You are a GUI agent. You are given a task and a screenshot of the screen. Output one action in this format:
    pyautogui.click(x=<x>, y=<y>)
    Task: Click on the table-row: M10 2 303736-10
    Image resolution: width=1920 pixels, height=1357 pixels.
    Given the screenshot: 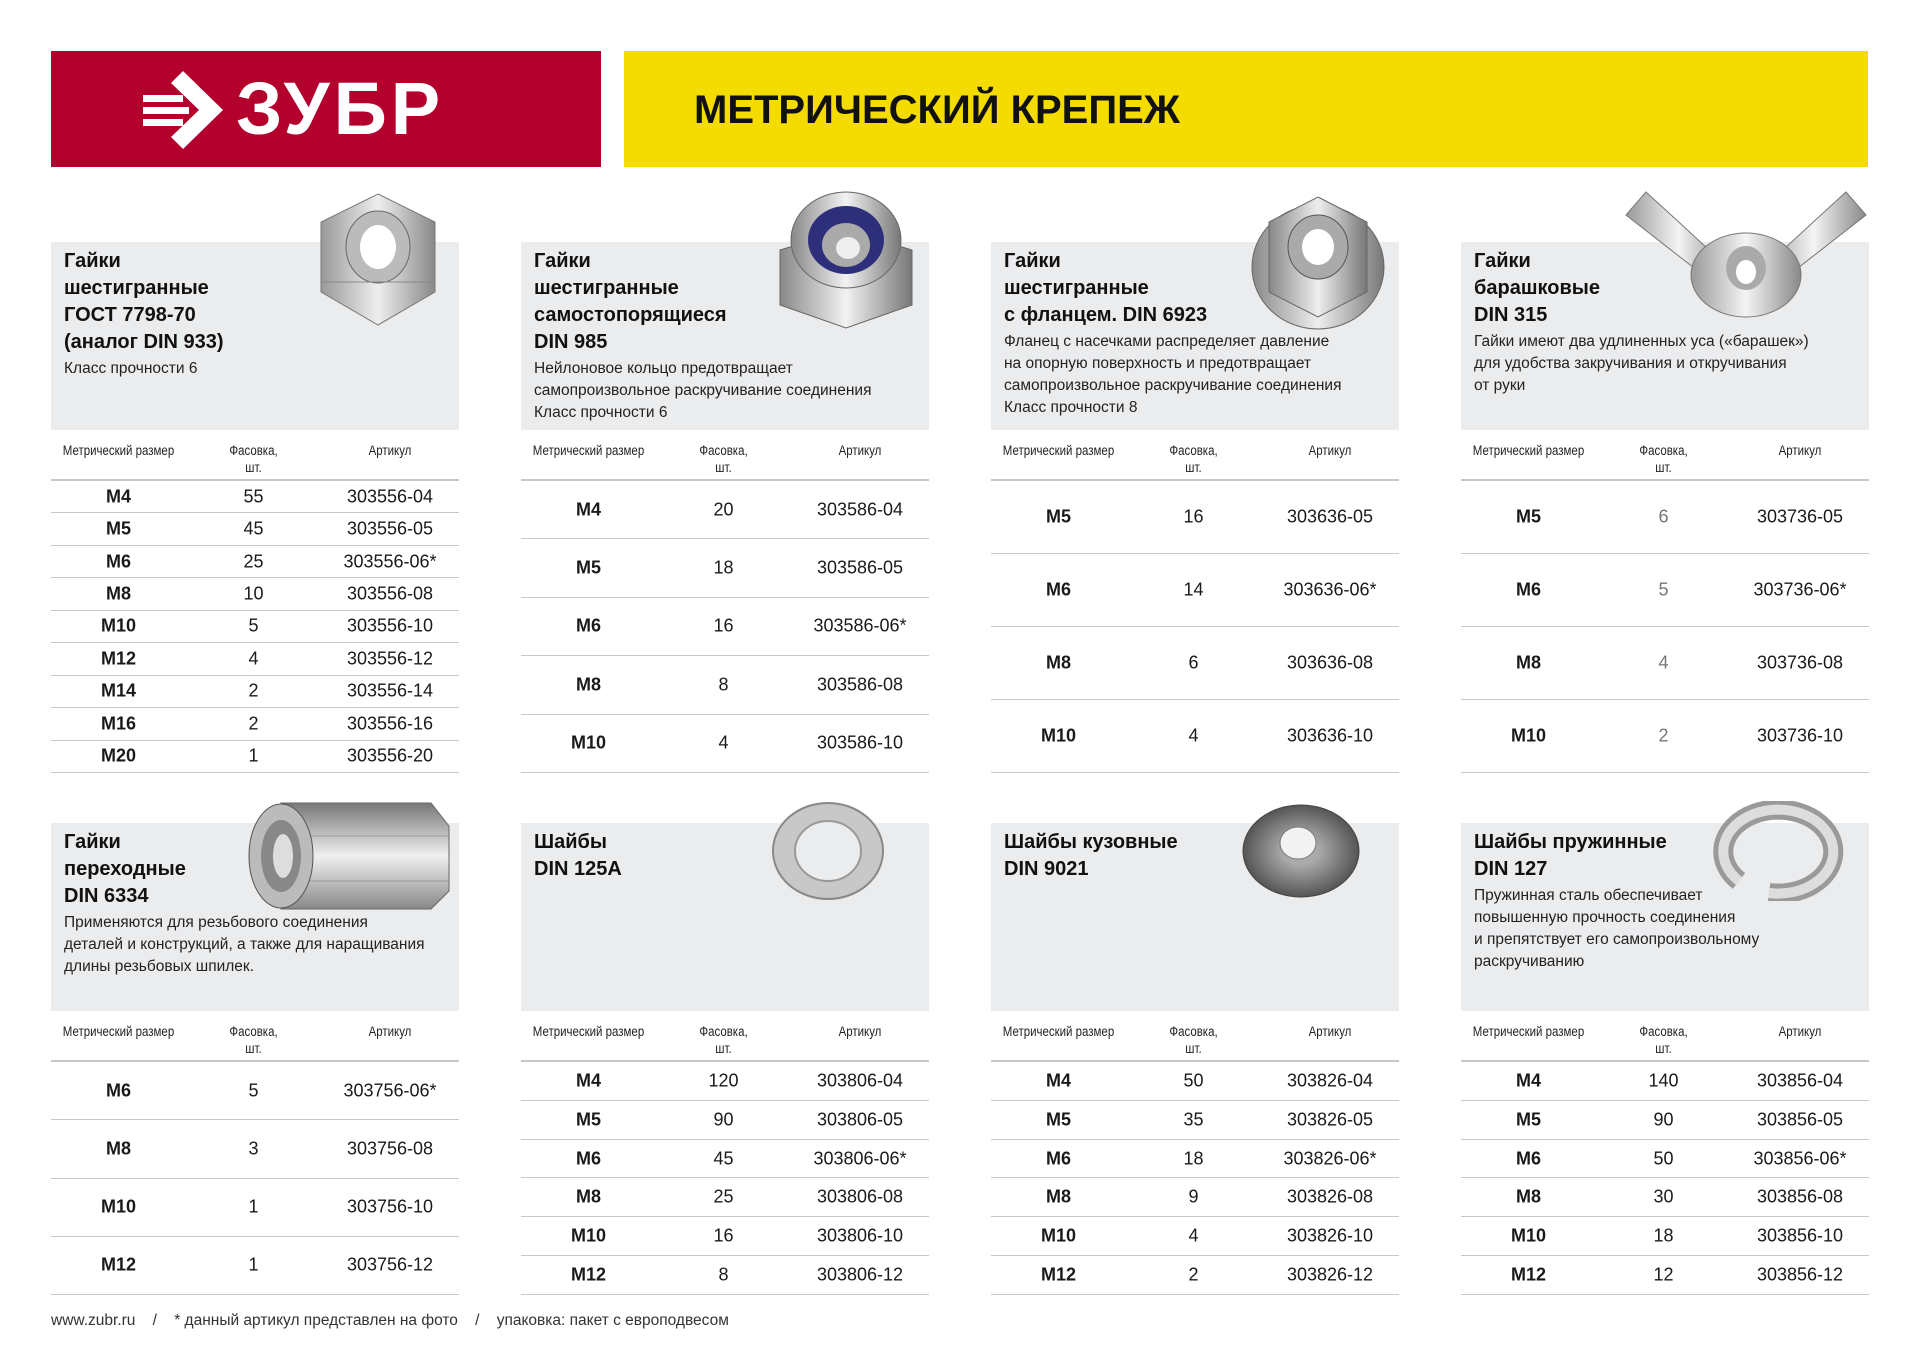 What is the action you would take?
    pyautogui.click(x=1665, y=736)
    